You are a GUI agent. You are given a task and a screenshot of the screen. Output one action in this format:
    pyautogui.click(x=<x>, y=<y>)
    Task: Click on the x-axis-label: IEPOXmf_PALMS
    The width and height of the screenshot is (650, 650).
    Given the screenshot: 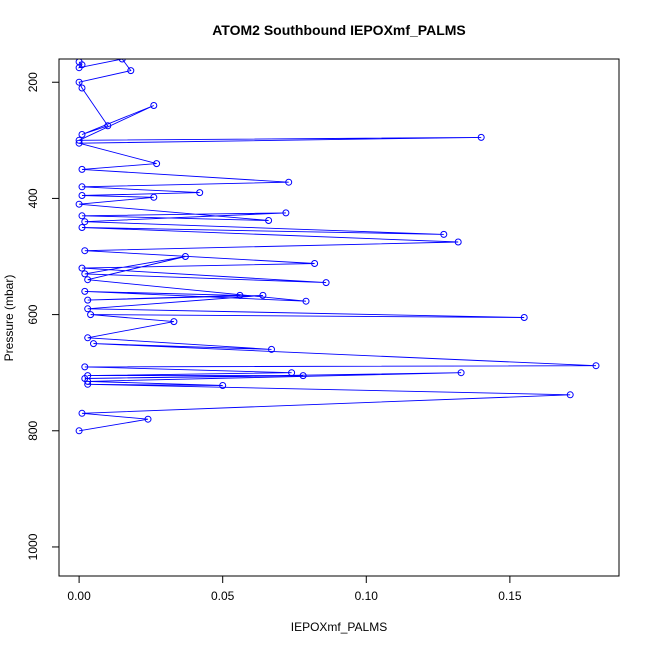 What is the action you would take?
    pyautogui.click(x=339, y=627)
    